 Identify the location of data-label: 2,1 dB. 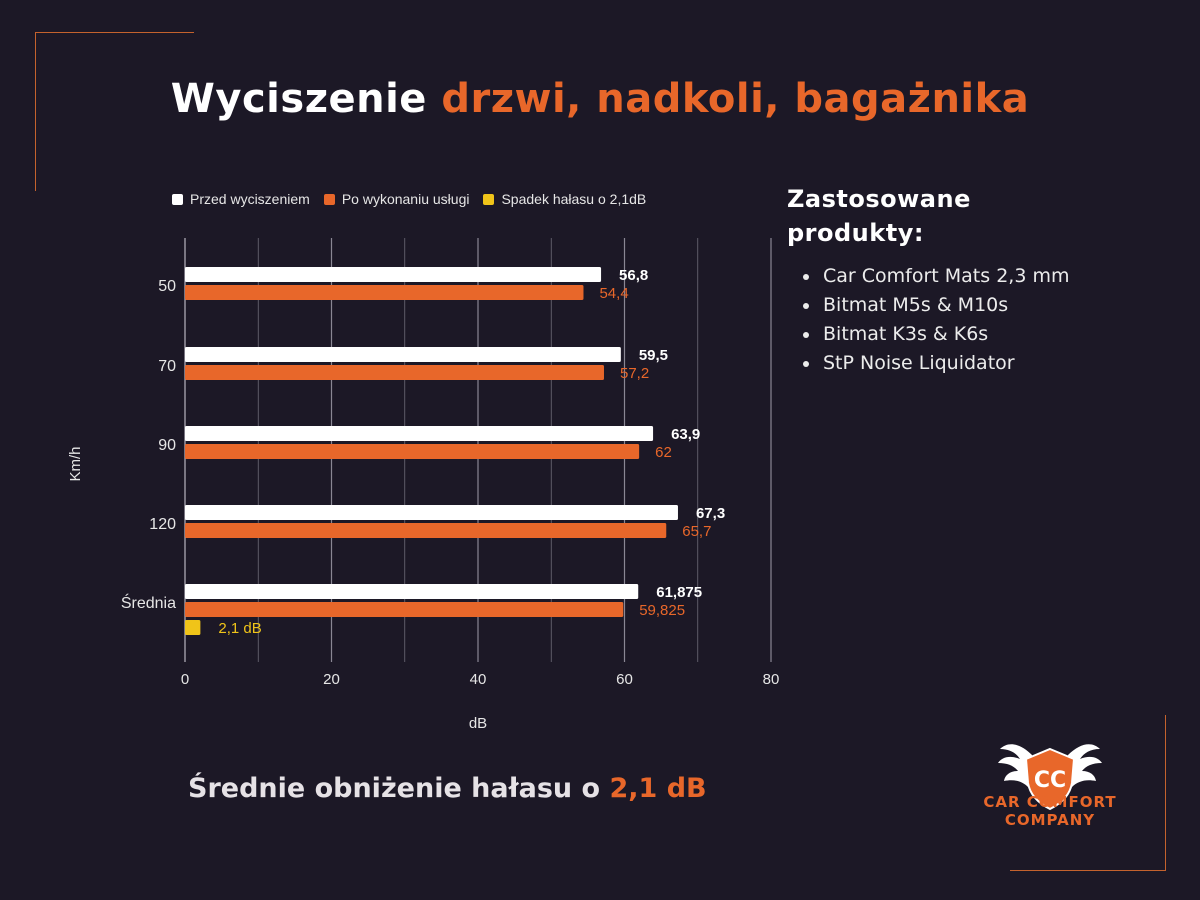
(239, 628).